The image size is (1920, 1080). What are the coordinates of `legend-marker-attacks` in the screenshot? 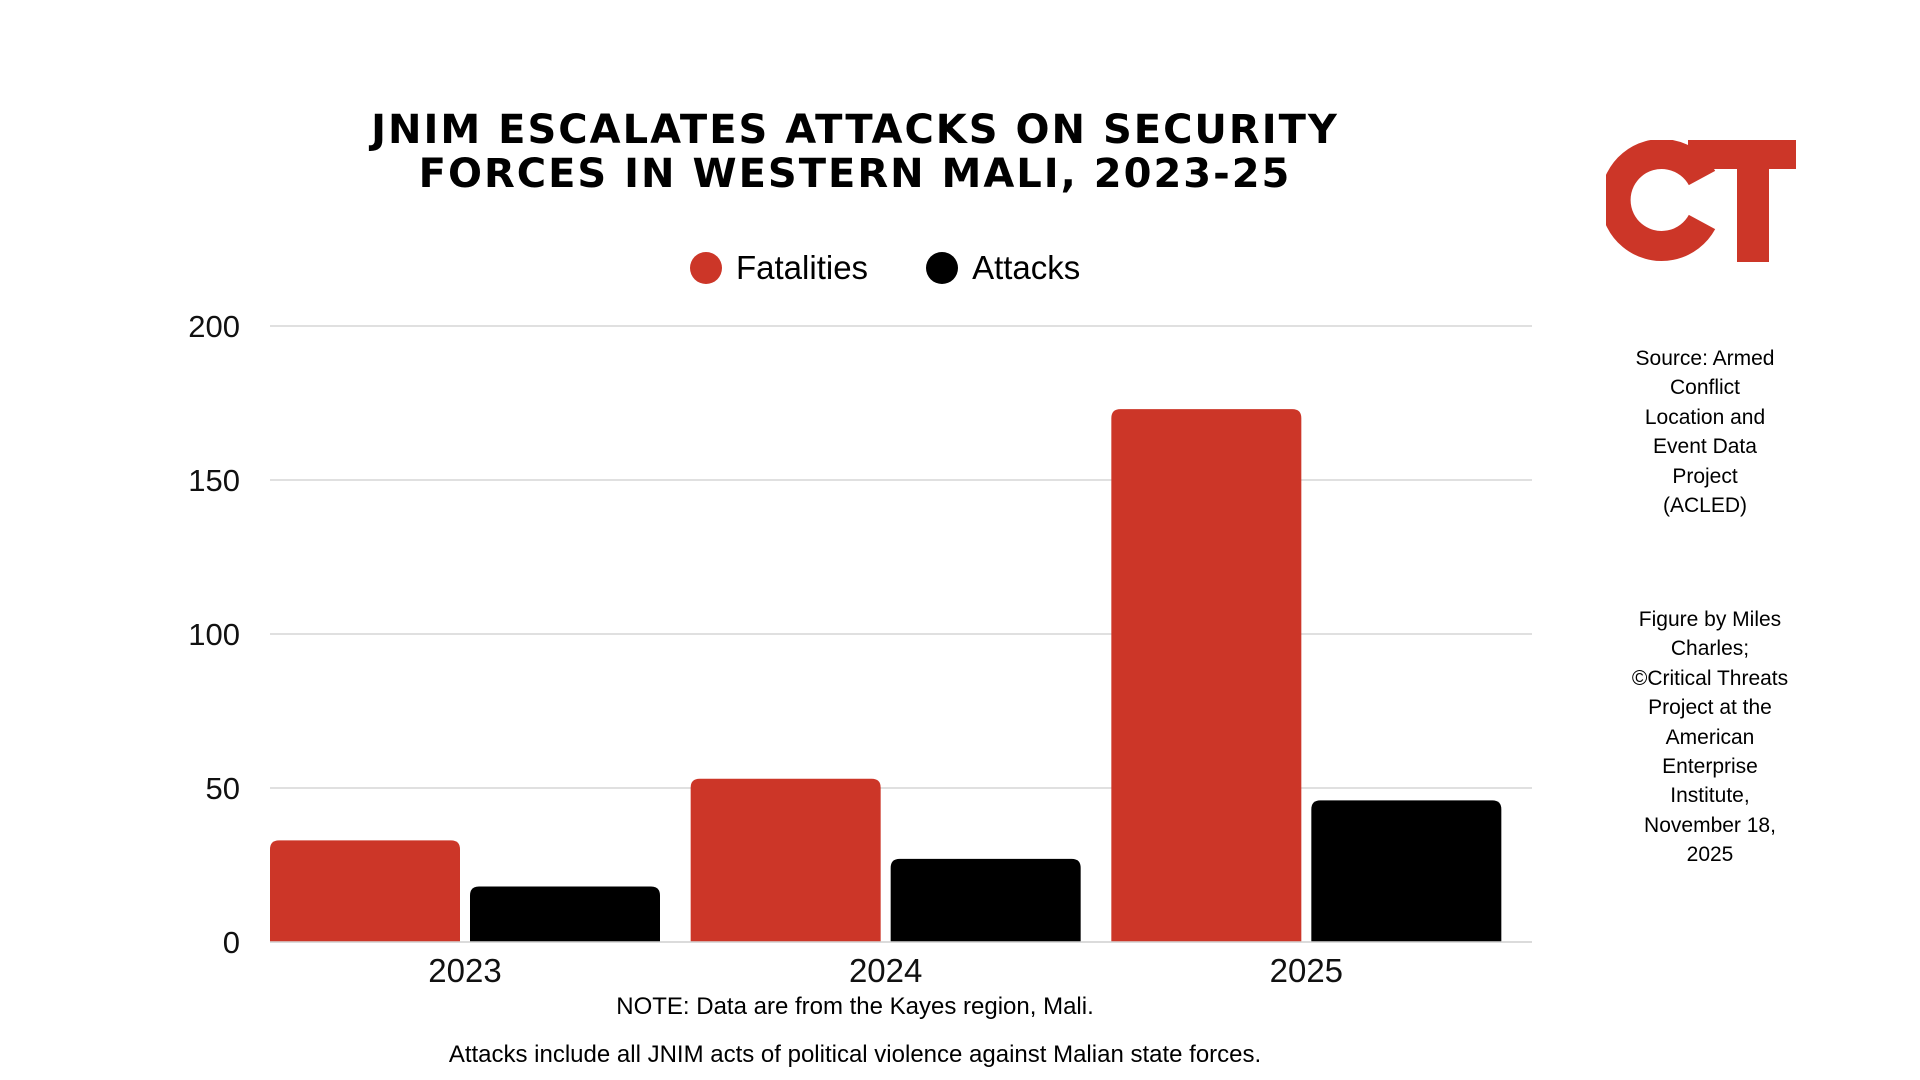 It's located at (942, 268).